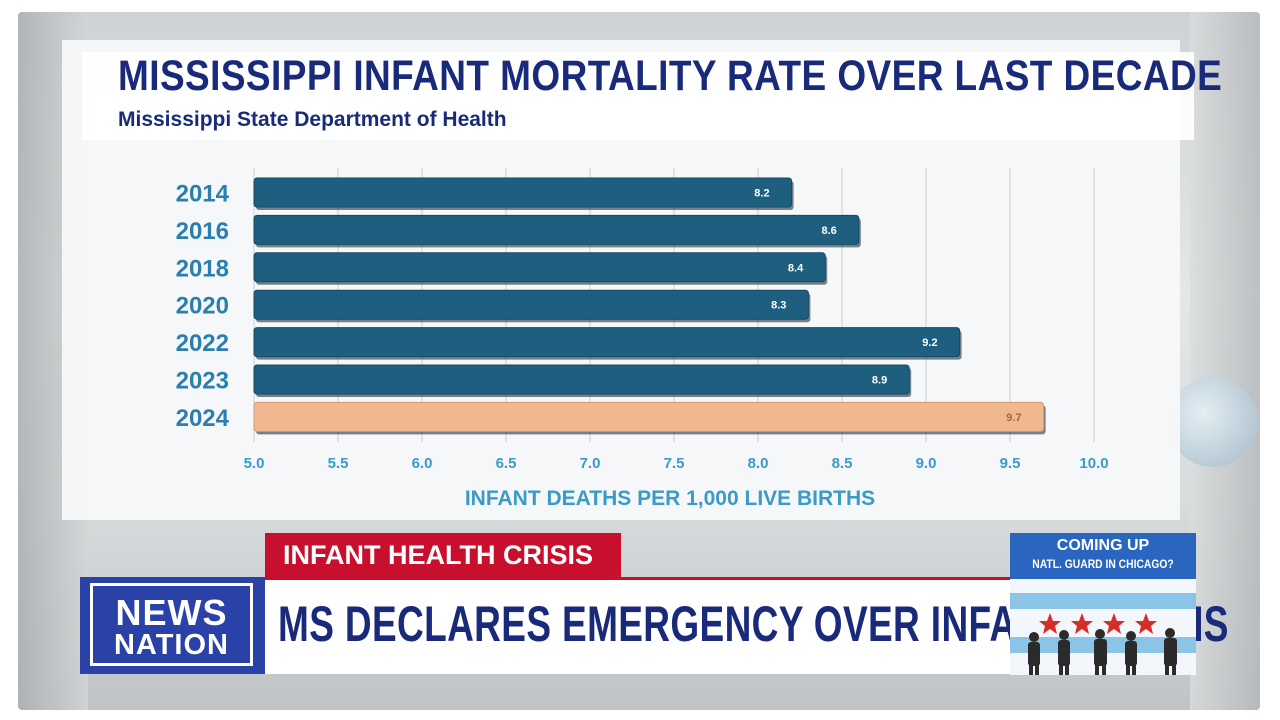  I want to click on network-logo-line2: NATION, so click(171, 645).